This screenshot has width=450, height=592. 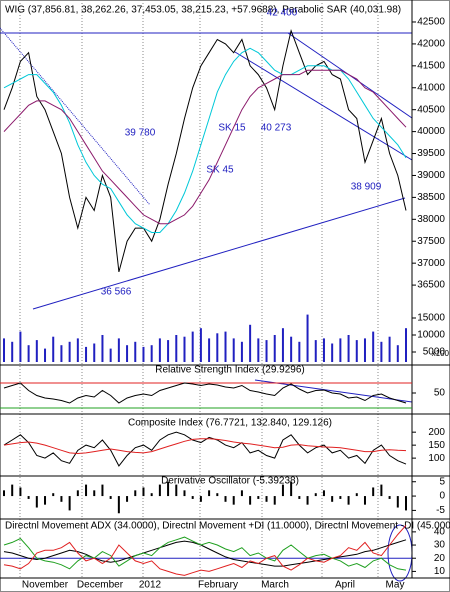 I want to click on panel-title: Derivative Oscillator (-5.39238), so click(x=230, y=481).